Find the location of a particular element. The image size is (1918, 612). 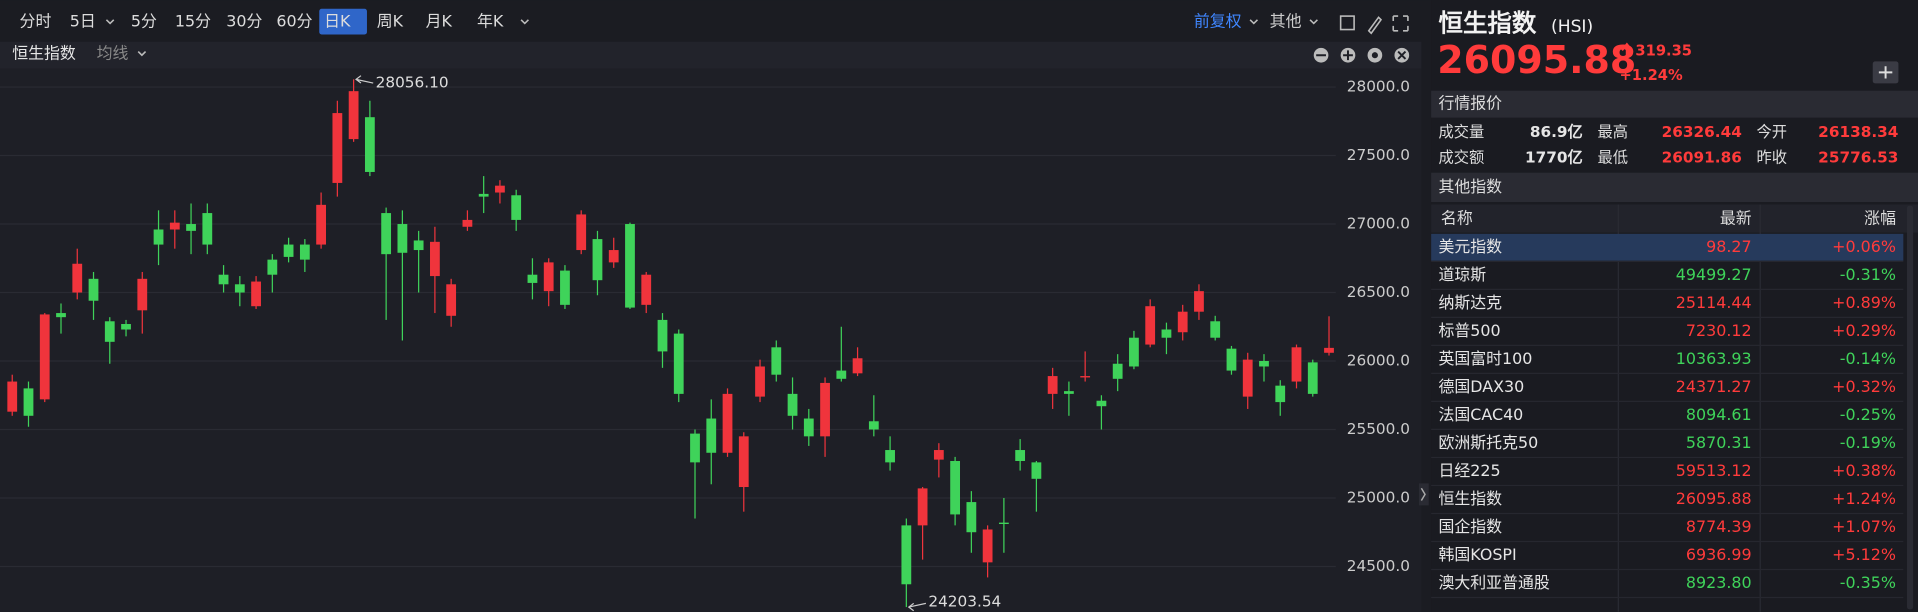

period-tab: 日K is located at coordinates (337, 21).